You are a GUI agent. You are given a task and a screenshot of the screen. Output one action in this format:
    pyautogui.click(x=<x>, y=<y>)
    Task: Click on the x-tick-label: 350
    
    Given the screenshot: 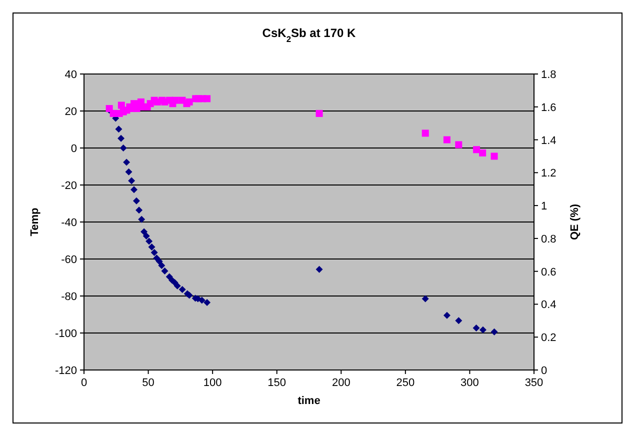 What is the action you would take?
    pyautogui.click(x=534, y=383)
    